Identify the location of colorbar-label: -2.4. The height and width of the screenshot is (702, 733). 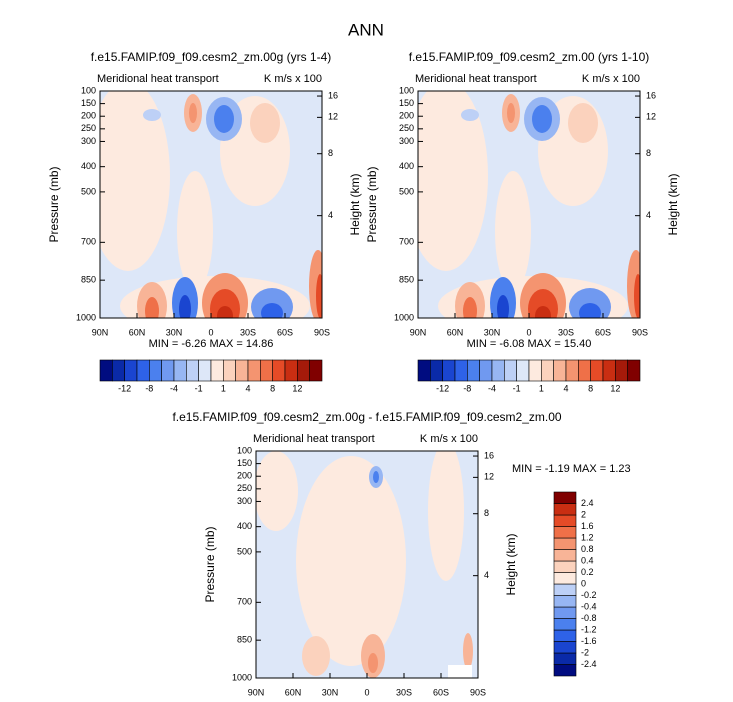
(589, 664).